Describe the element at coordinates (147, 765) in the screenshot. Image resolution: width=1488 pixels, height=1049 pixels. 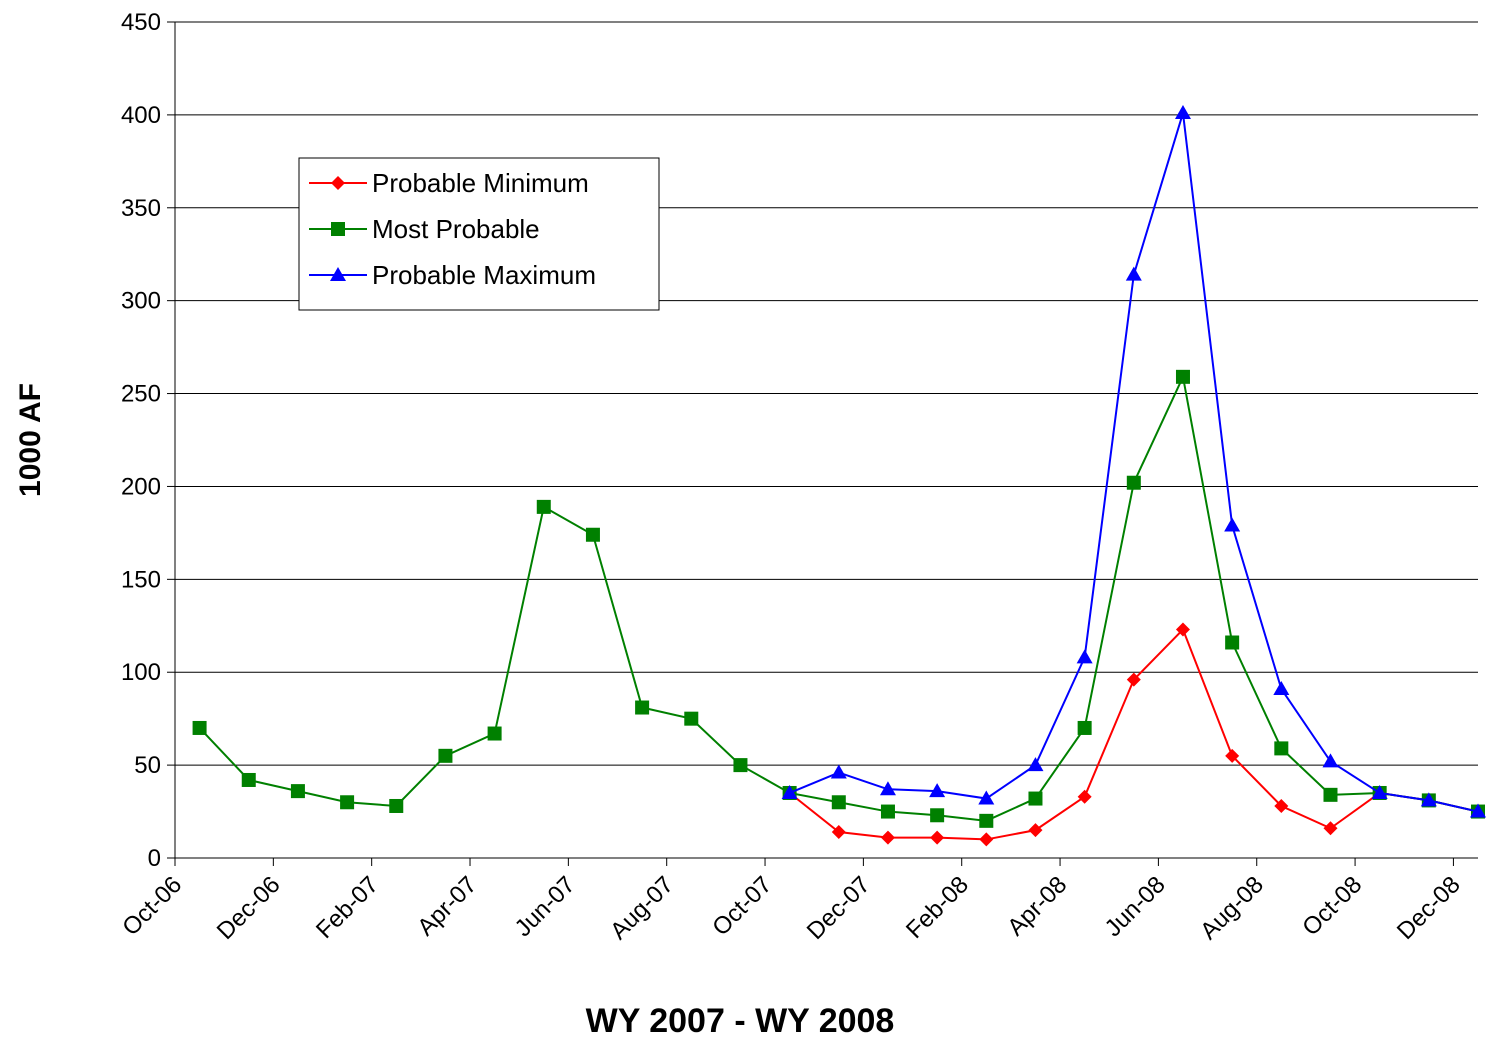
I see `y-tick-label: 50` at that location.